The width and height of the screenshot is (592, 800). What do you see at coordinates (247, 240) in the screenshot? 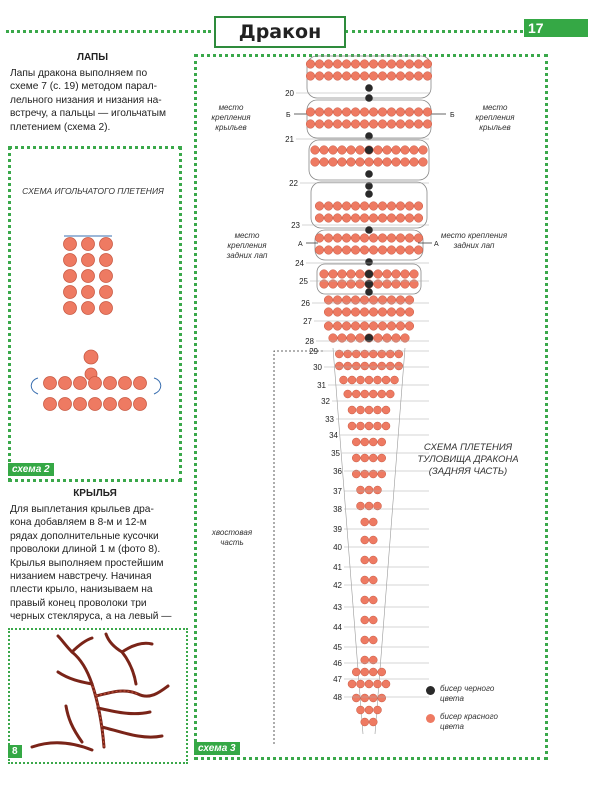
I see `note-line: место крепления` at bounding box center [247, 240].